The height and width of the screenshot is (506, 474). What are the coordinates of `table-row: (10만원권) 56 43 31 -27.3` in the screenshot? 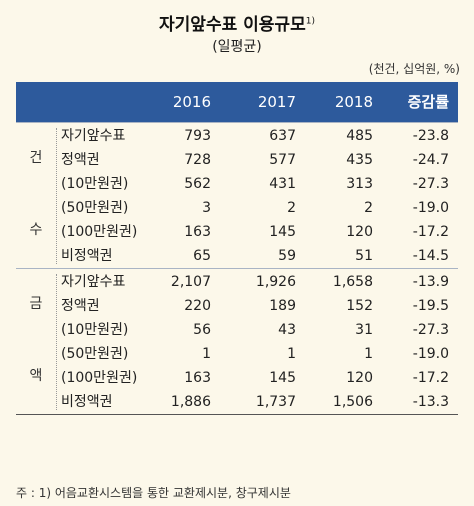 It's located at (237, 330).